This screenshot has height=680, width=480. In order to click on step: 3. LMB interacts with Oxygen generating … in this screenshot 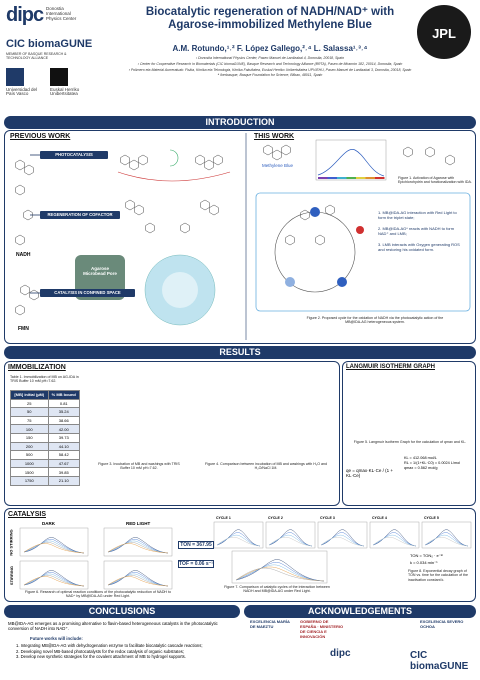, I will do `click(419, 247)`.